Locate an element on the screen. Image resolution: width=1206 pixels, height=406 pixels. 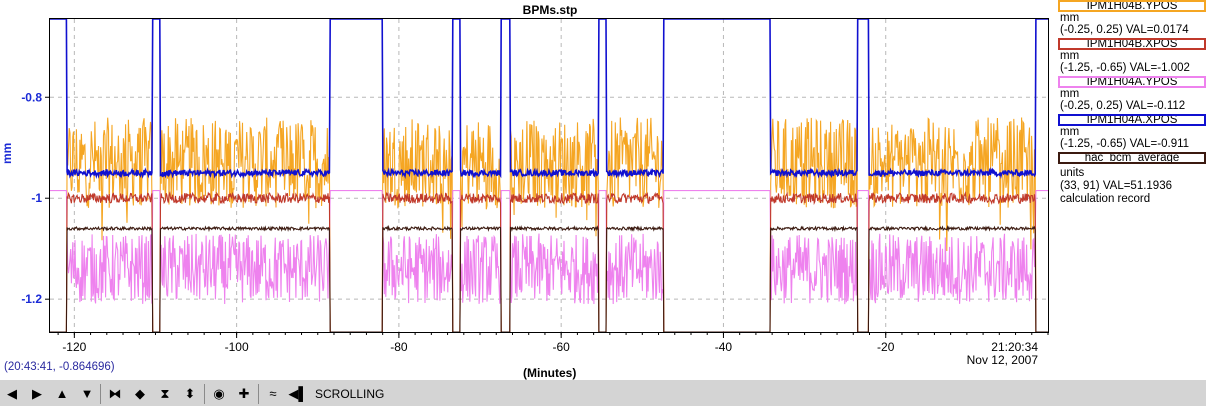
legend-series-3-range: (-1.25, -0.65) VAL=-0.911 is located at coordinates (1125, 144).